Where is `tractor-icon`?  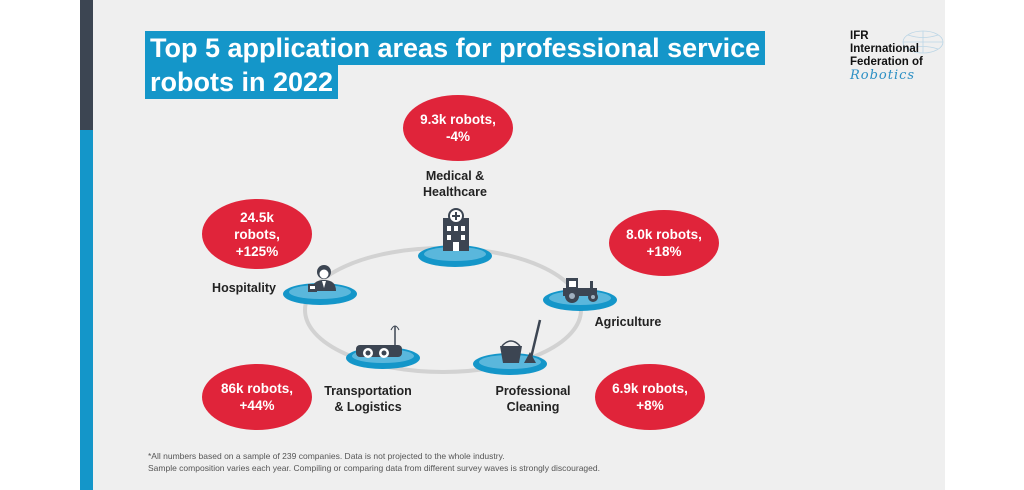
tractor-icon is located at coordinates (580, 290).